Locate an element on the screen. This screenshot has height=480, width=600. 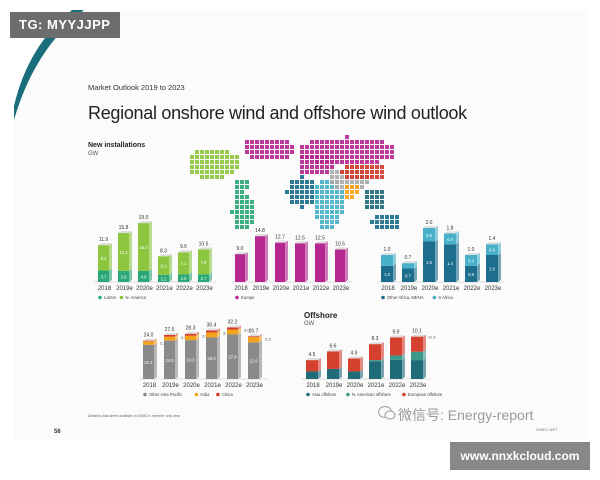
legend-label: N. America is located at coordinates (136, 297).